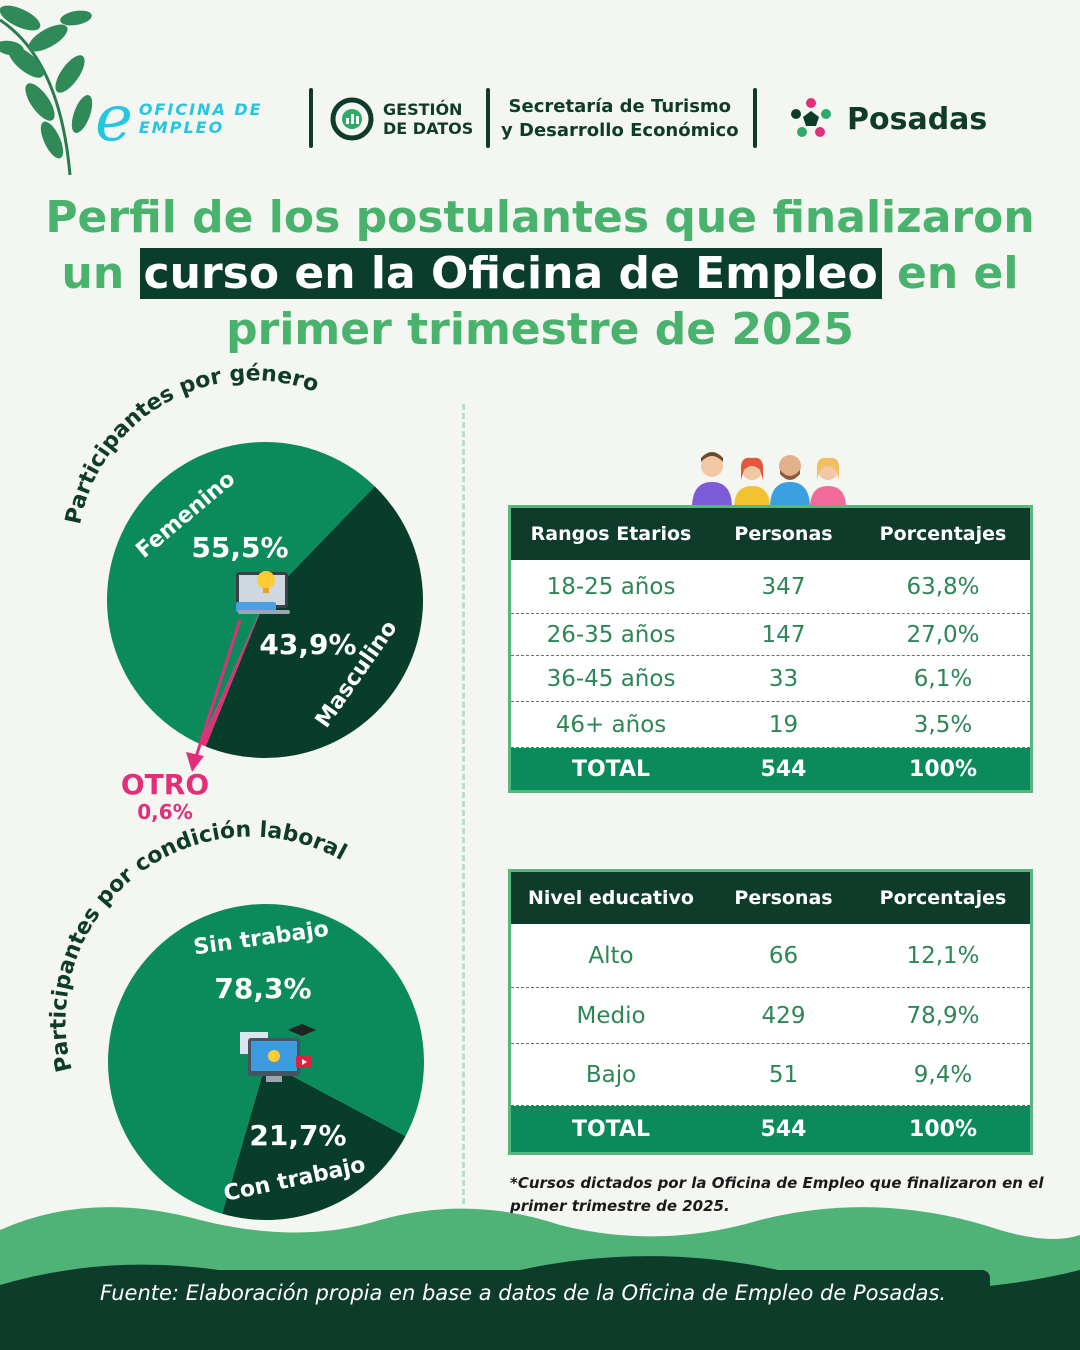  I want to click on logo-oficina-line1: OFICINA DE, so click(200, 109).